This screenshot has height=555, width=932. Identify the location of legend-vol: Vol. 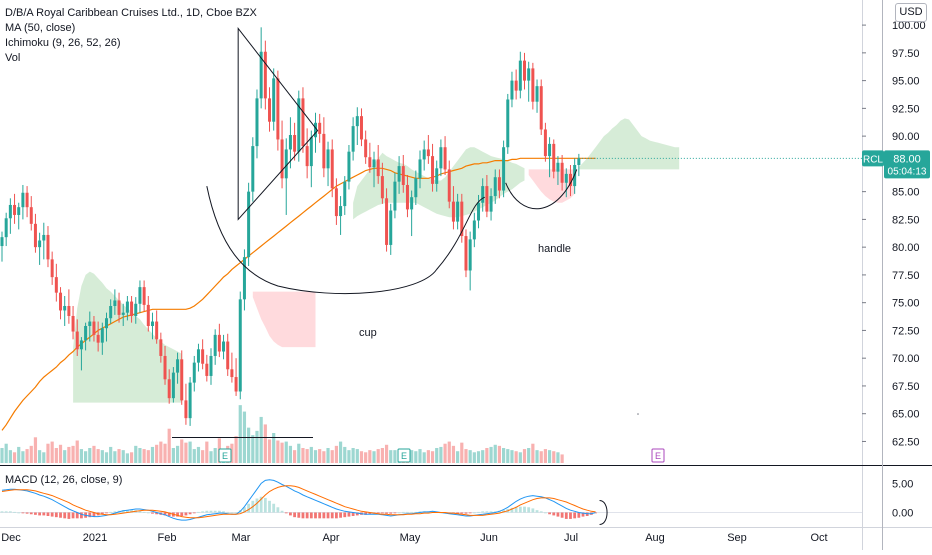
(13, 58).